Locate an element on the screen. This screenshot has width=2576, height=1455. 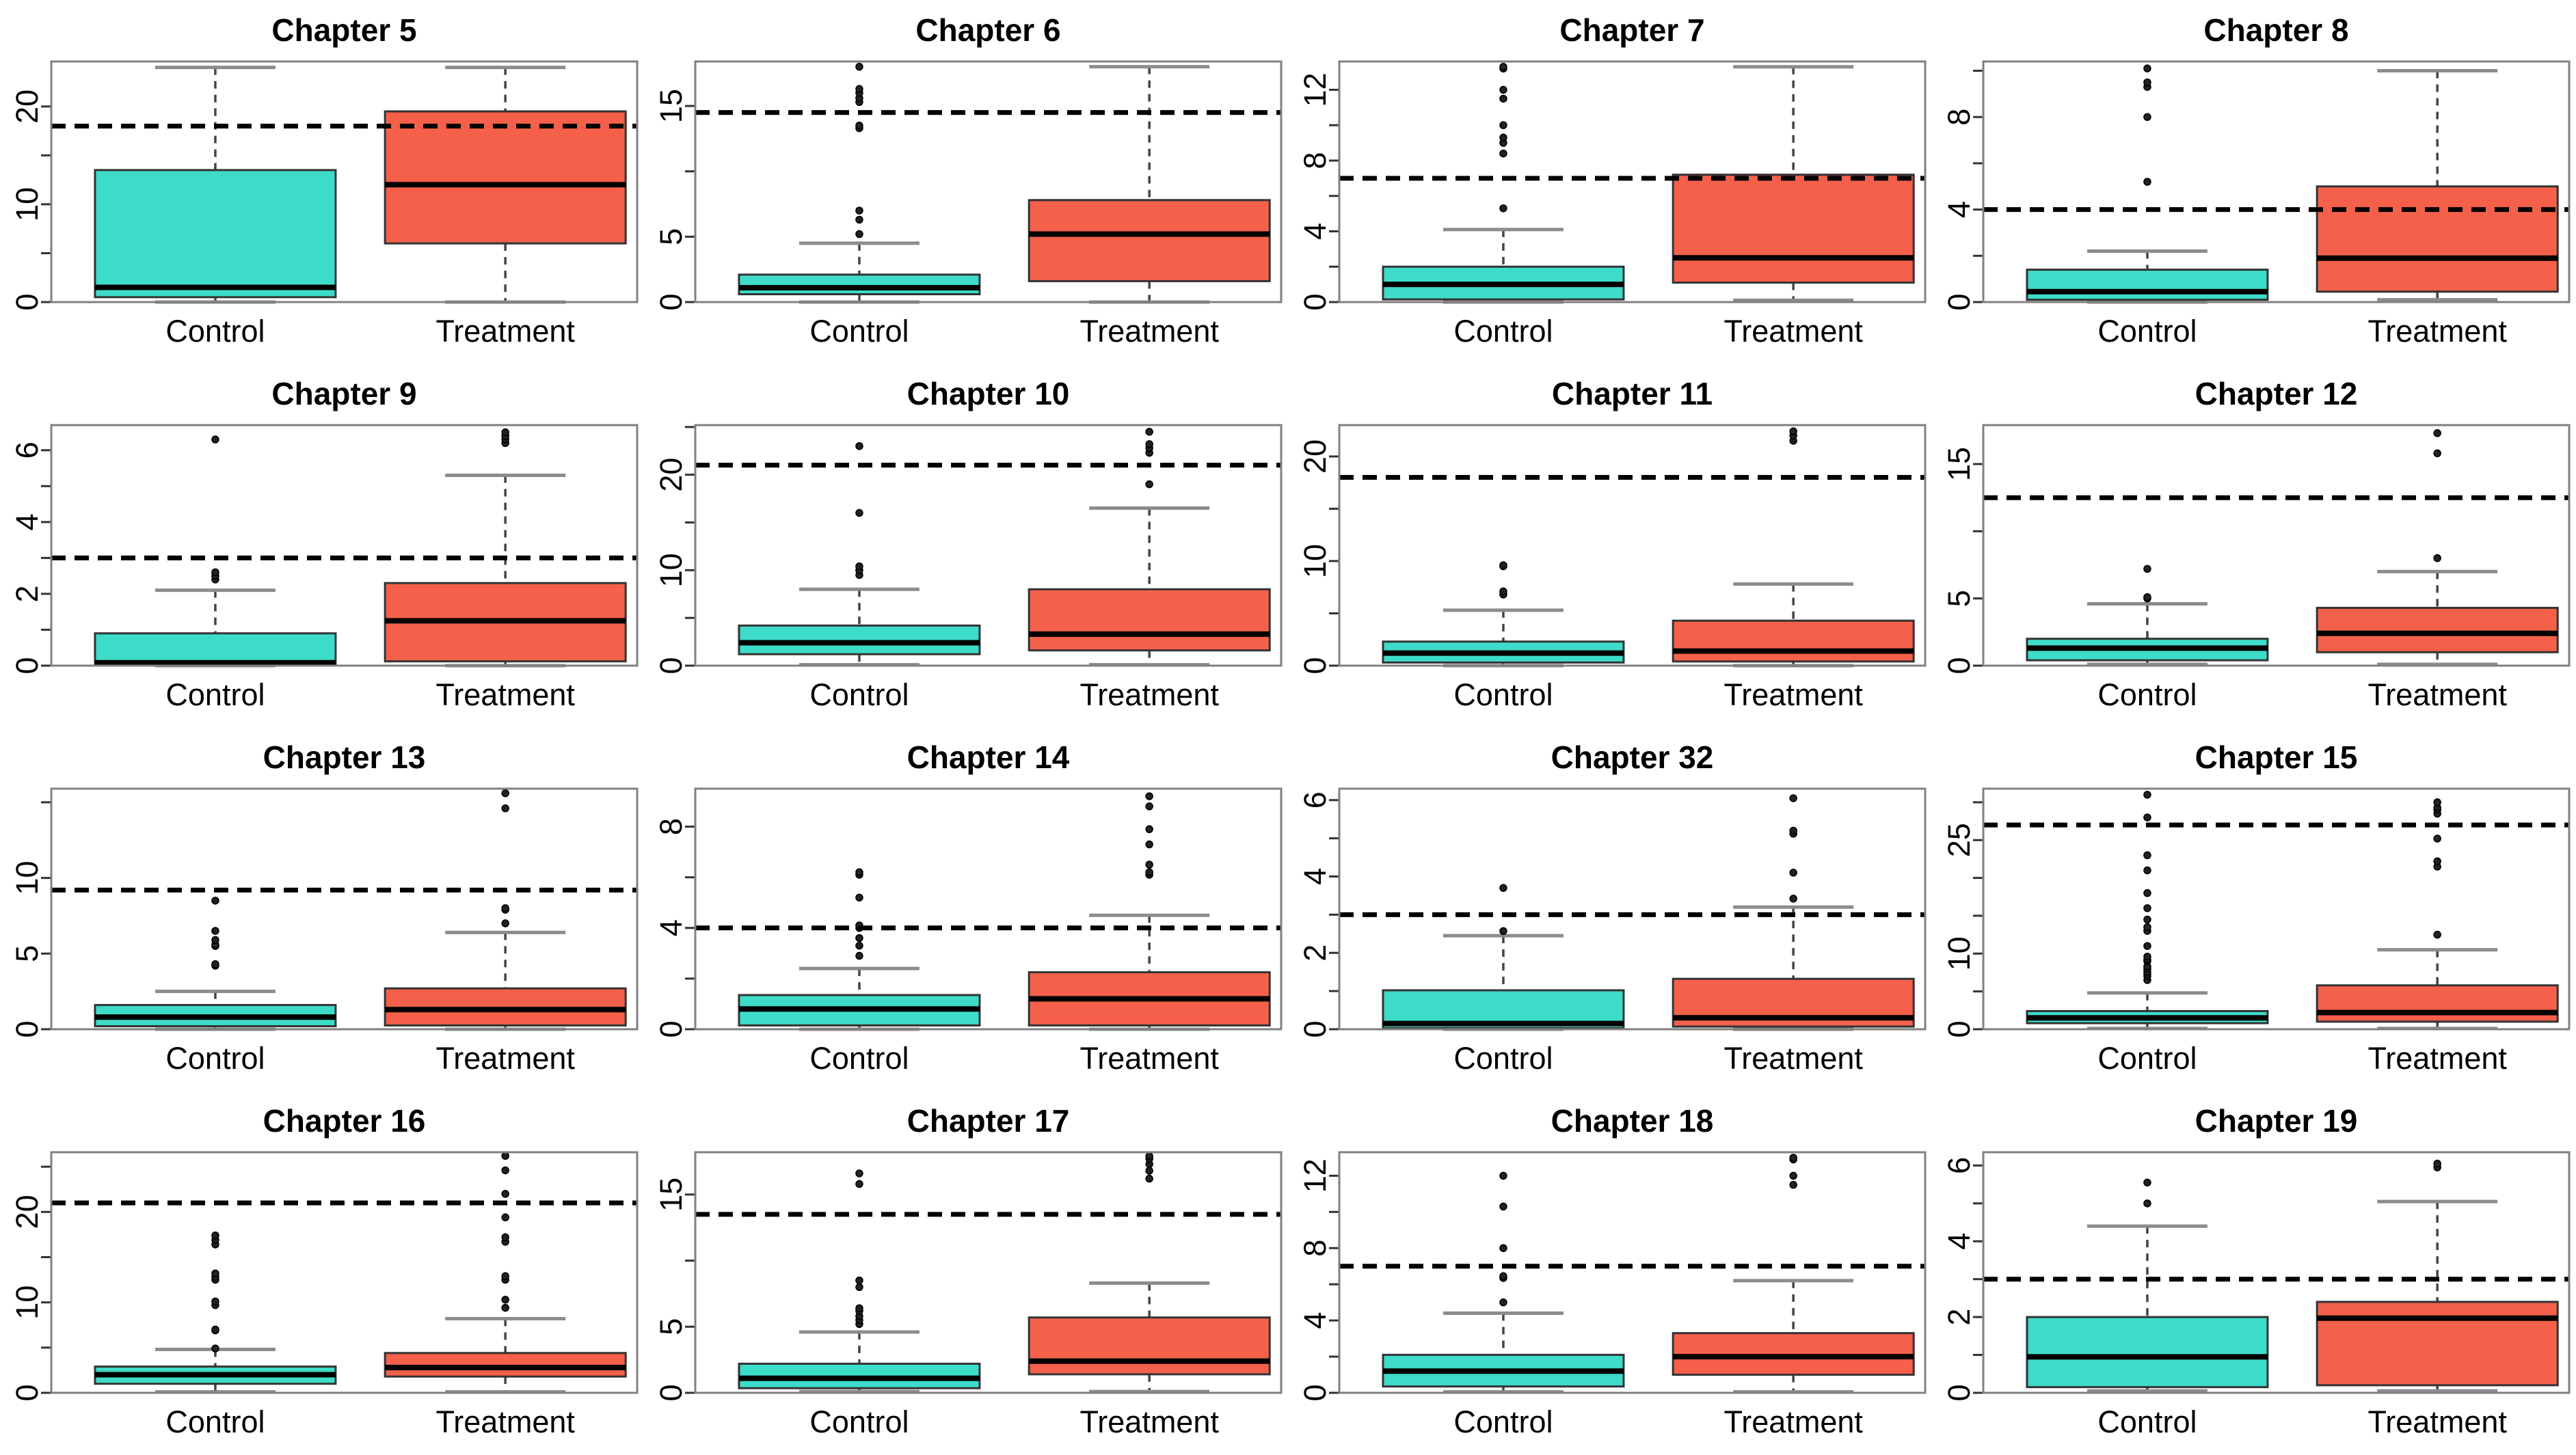
panel-title: Chapter 5 is located at coordinates (343, 30).